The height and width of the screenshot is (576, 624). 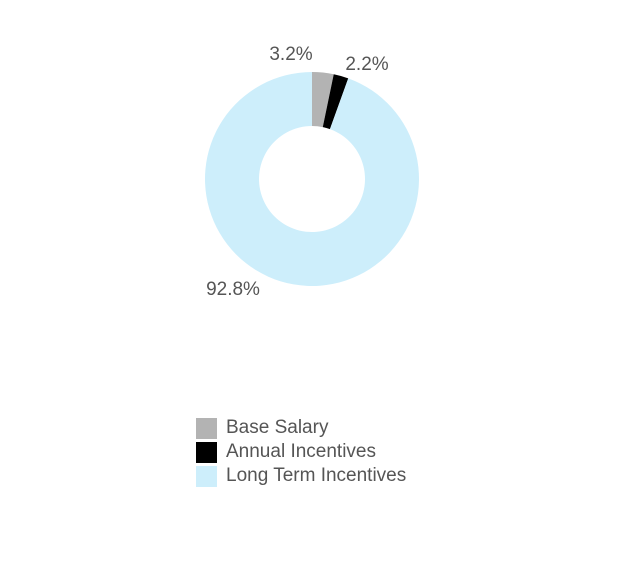 I want to click on data-label-annual-incentives: 2.2%, so click(x=366, y=64).